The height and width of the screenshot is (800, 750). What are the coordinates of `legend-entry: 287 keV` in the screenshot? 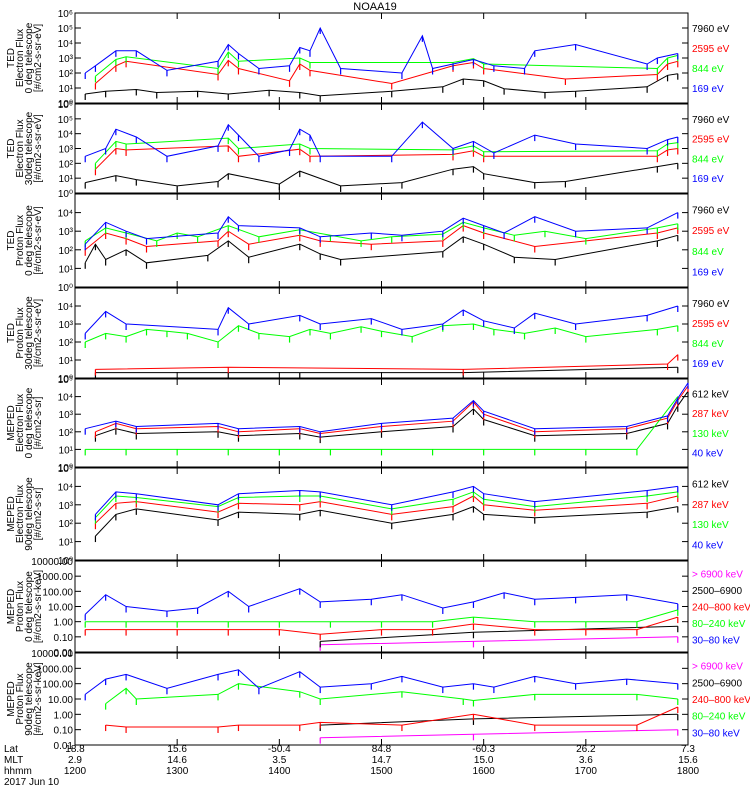 It's located at (710, 414).